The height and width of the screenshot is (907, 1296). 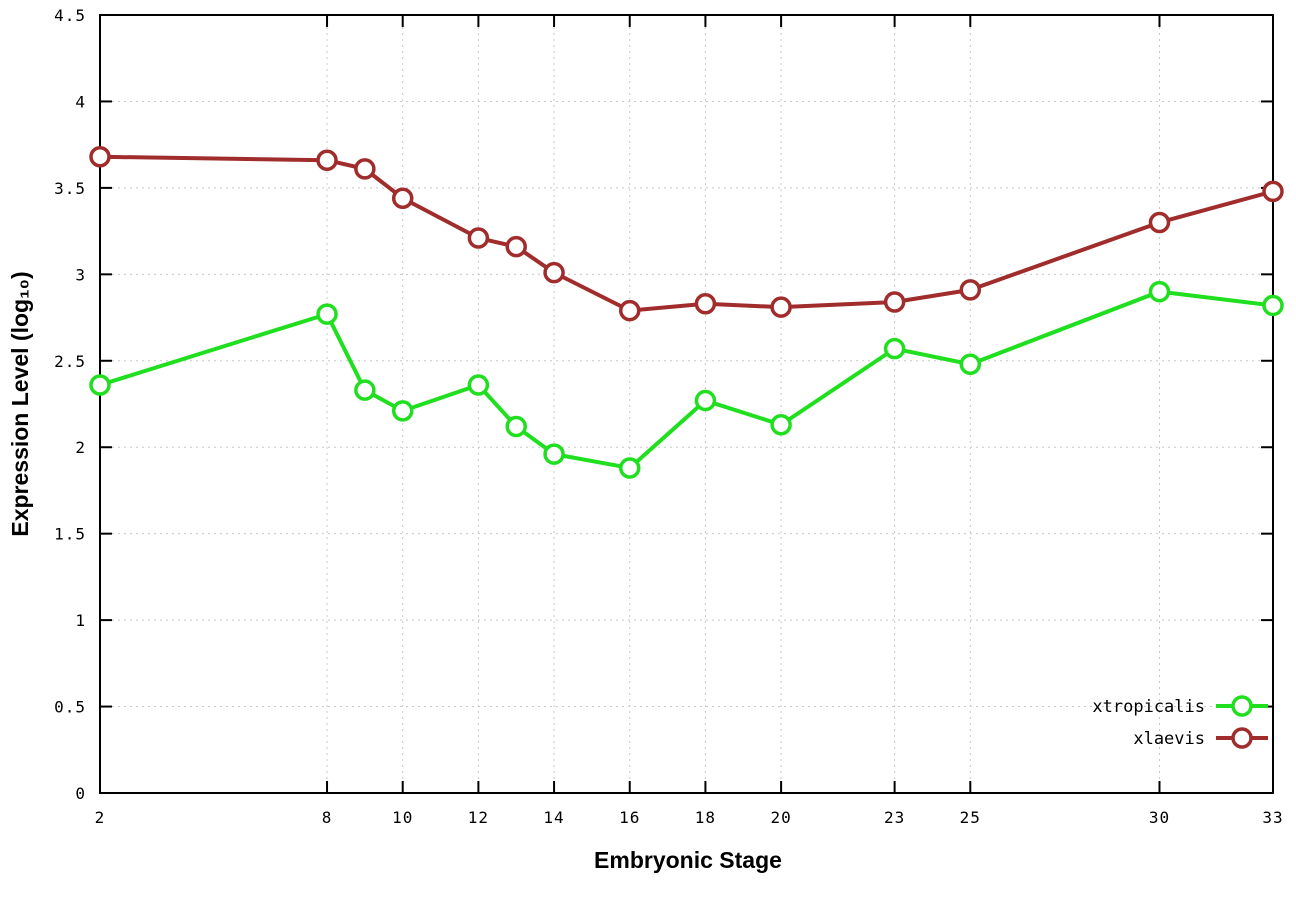 I want to click on legend-label-xtropicalis: xtropicalis, so click(x=1148, y=707).